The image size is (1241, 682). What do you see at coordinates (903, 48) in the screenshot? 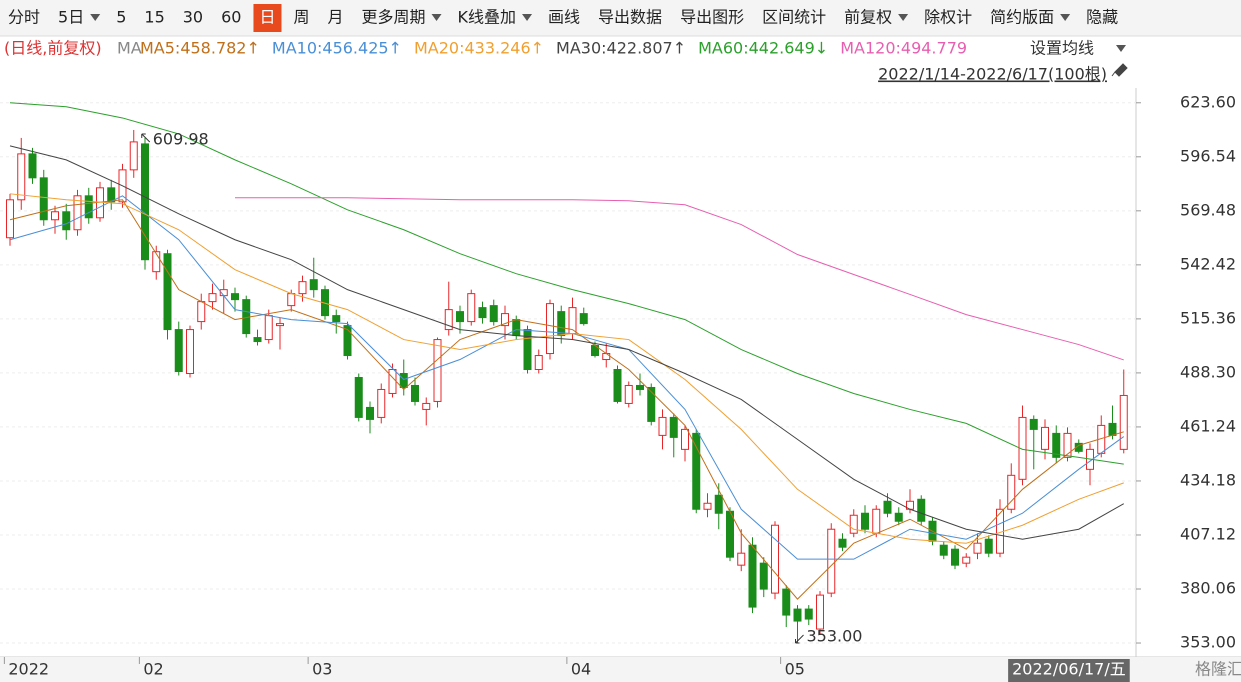
I see `legend-entry: MA120:494.779` at bounding box center [903, 48].